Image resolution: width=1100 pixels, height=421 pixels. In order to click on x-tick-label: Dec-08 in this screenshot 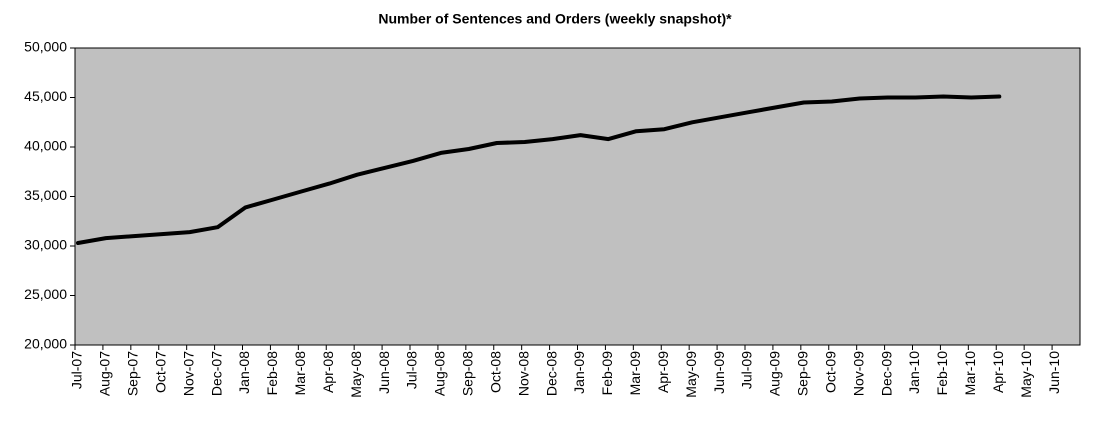, I will do `click(551, 373)`.